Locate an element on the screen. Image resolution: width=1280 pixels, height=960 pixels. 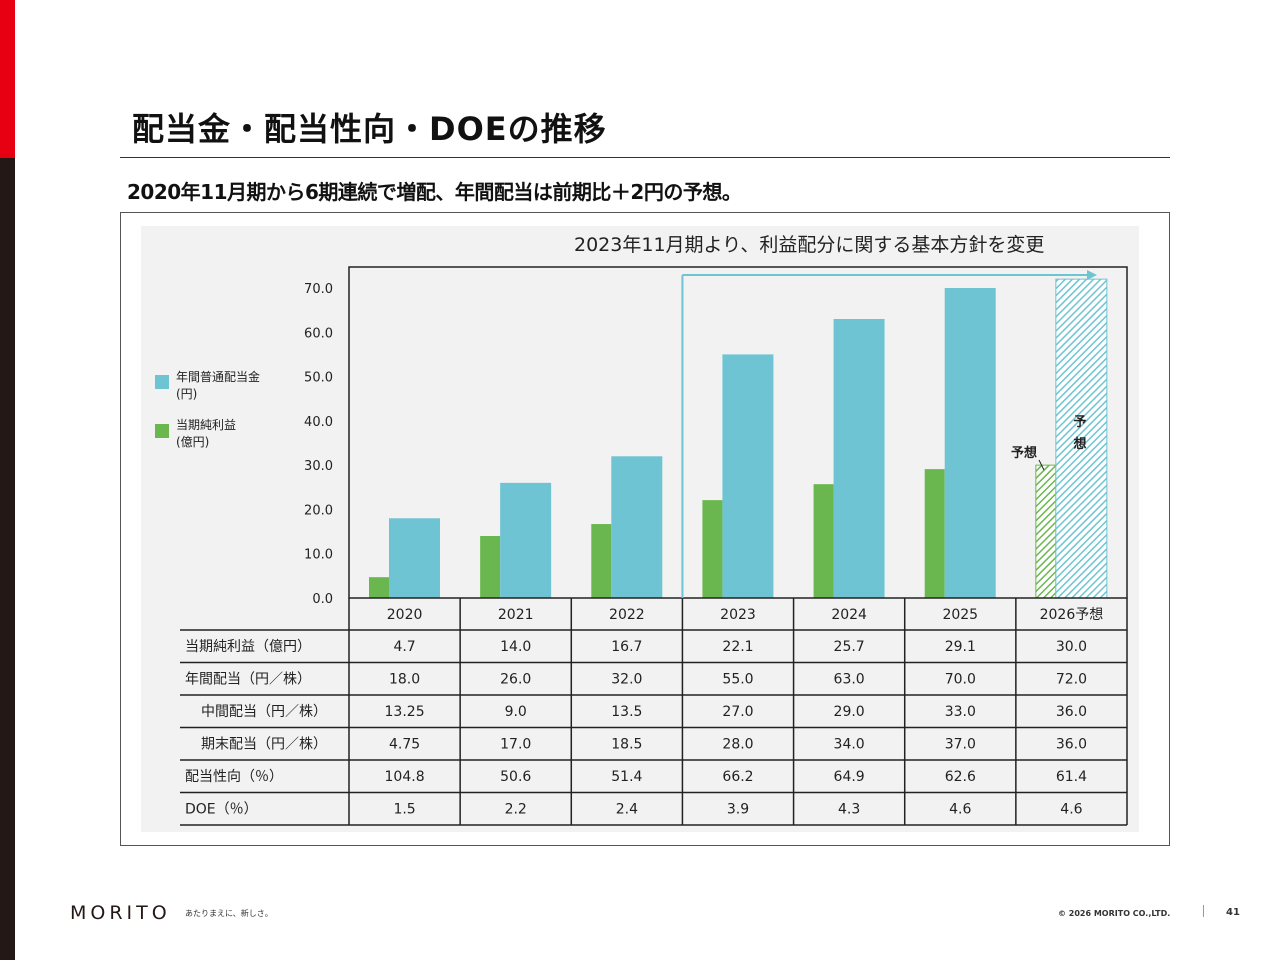
y-tick-label: 40.0 is located at coordinates (318, 422).